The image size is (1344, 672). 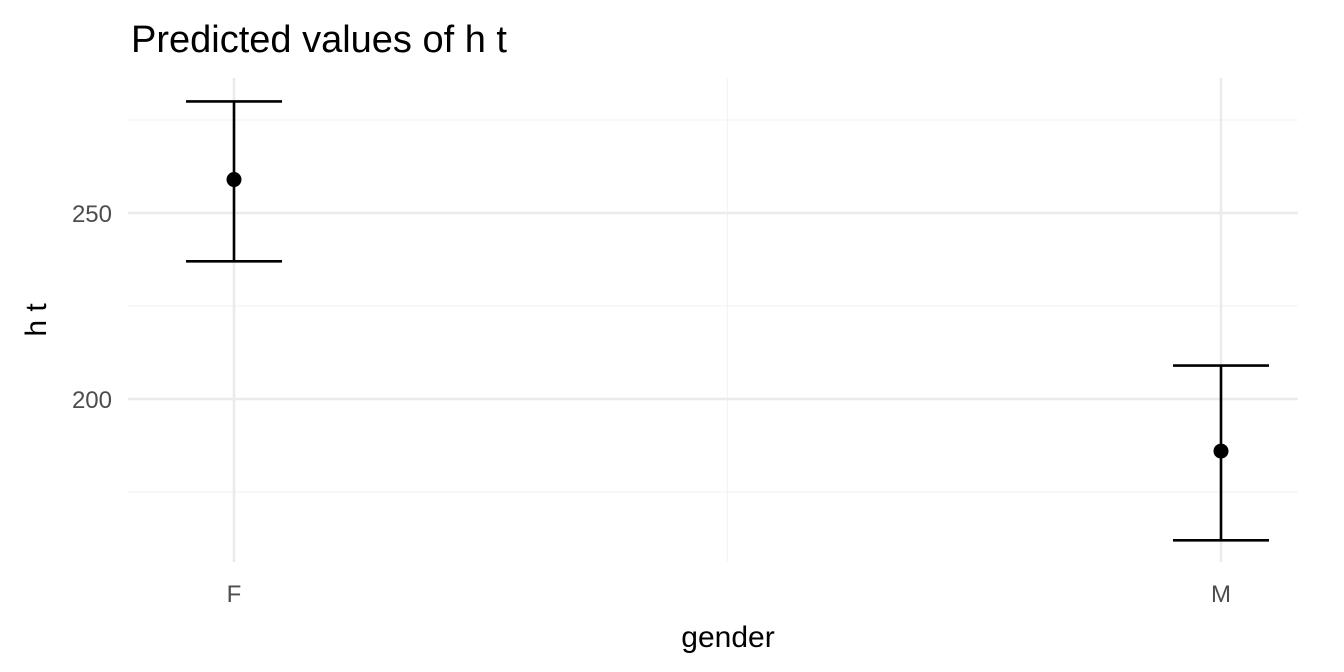 What do you see at coordinates (319, 40) in the screenshot?
I see `chart-title: Predicted values of h t` at bounding box center [319, 40].